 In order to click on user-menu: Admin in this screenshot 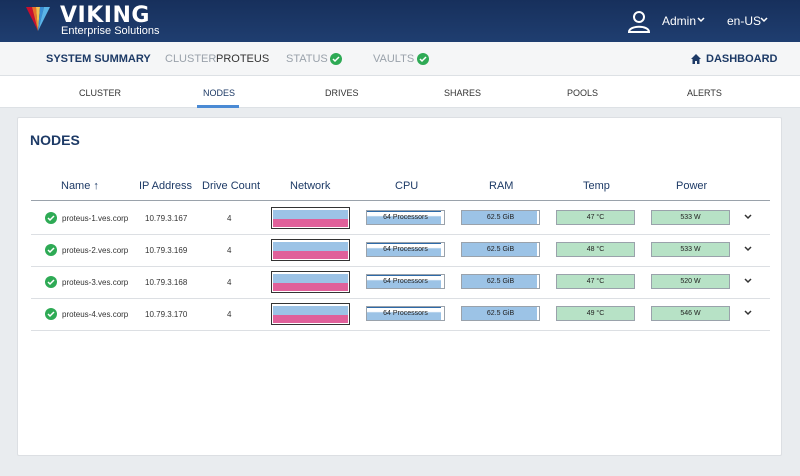, I will do `click(679, 21)`.